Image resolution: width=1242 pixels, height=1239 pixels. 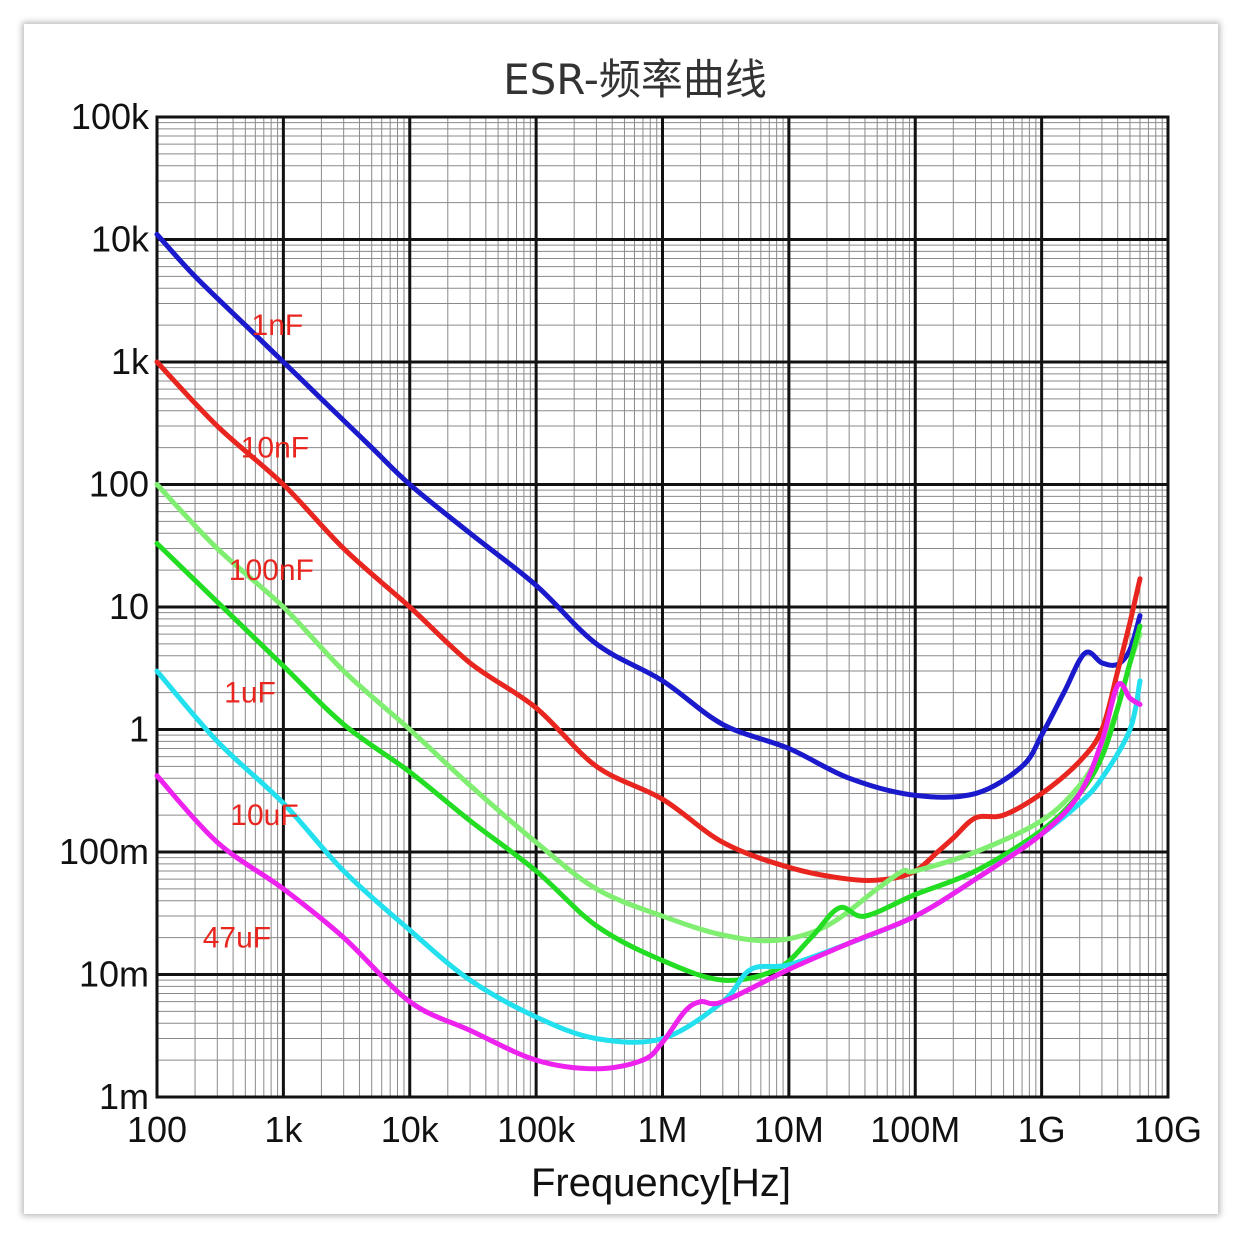 I want to click on y-tick-labels: 100k 10k 1k 100 10 1 100m 10m 1m, so click(x=104, y=606).